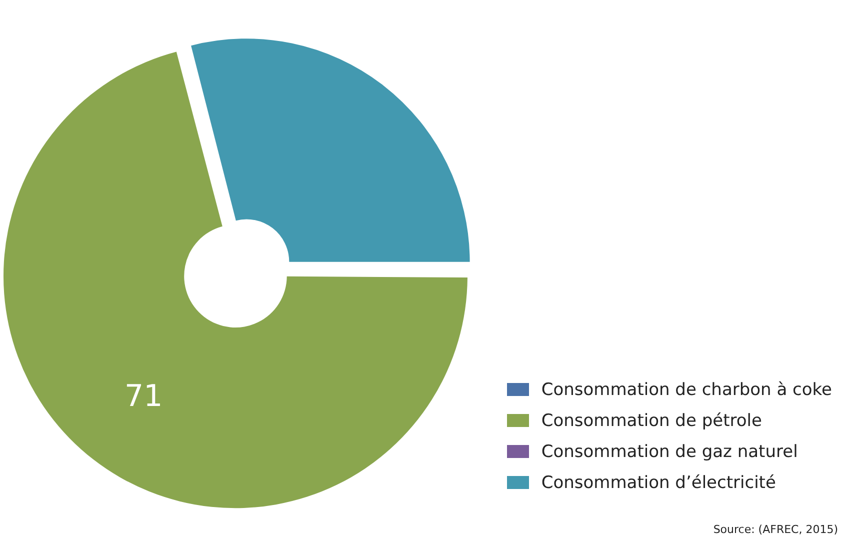 The height and width of the screenshot is (538, 842). What do you see at coordinates (669, 452) in the screenshot?
I see `legend-label: Consommation de gaz naturel` at bounding box center [669, 452].